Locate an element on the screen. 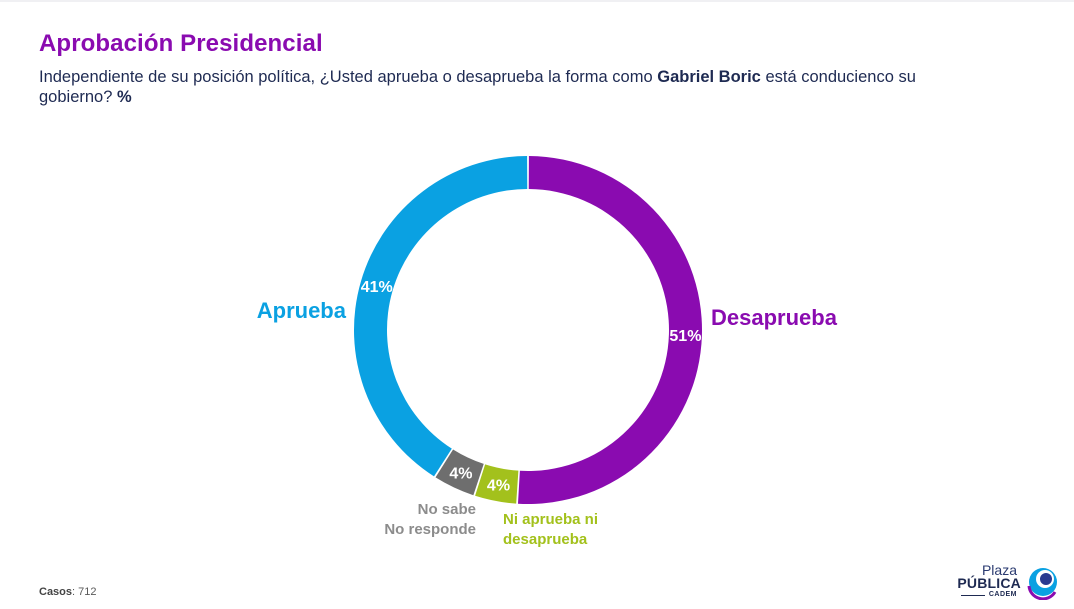  label-ni-aprueba-line2: desaprueba is located at coordinates (545, 539).